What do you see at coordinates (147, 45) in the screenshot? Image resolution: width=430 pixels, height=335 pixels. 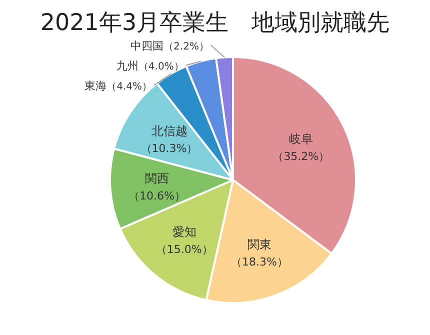 I see `slice-label: 中四国` at bounding box center [147, 45].